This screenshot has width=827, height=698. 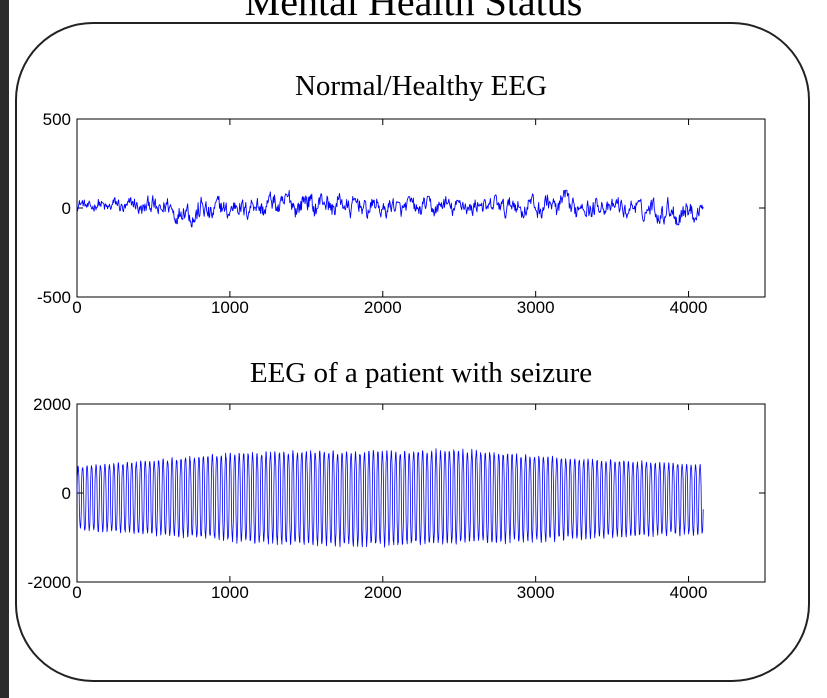 I want to click on y-tick-label: 500, so click(x=57, y=119).